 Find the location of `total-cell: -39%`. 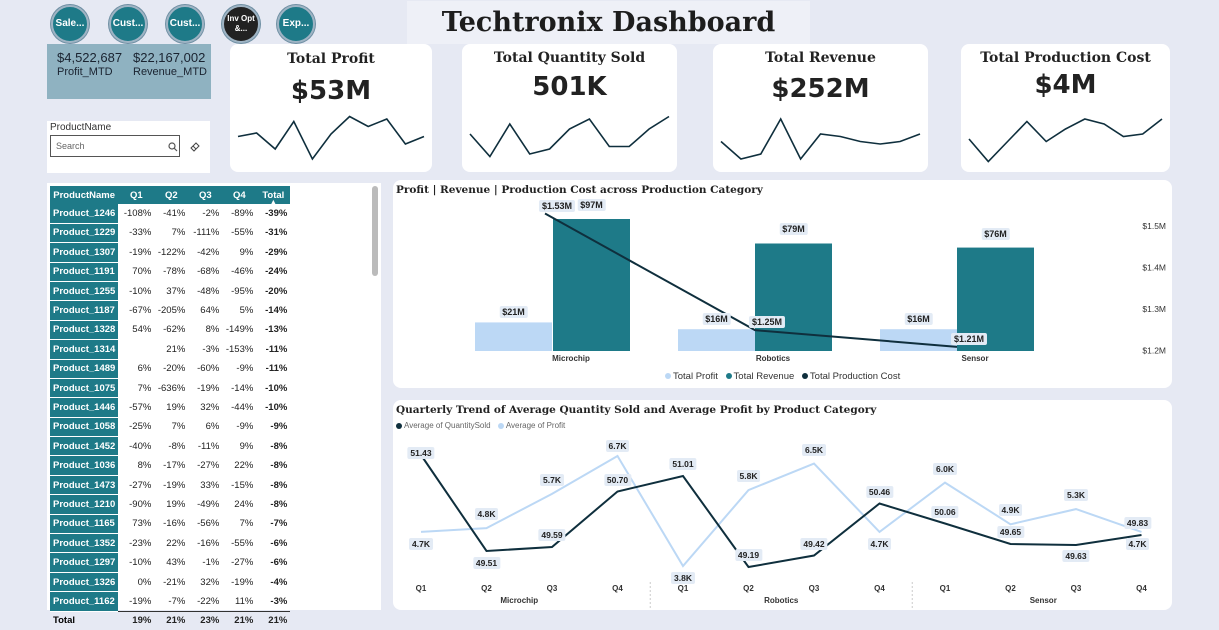

total-cell: -39% is located at coordinates (276, 214).